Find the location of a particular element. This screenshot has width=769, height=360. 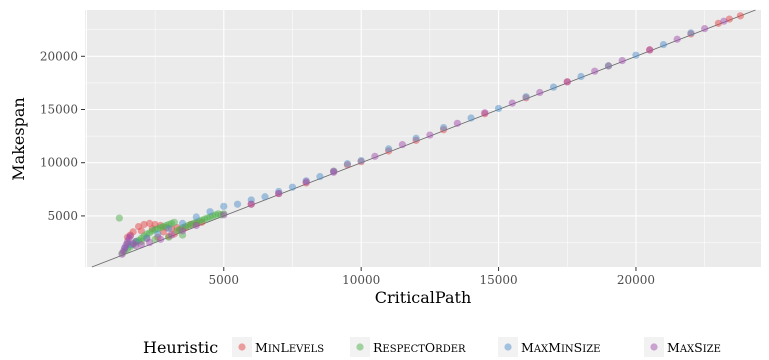

legend-label: MAXMINSIZE is located at coordinates (560, 347).